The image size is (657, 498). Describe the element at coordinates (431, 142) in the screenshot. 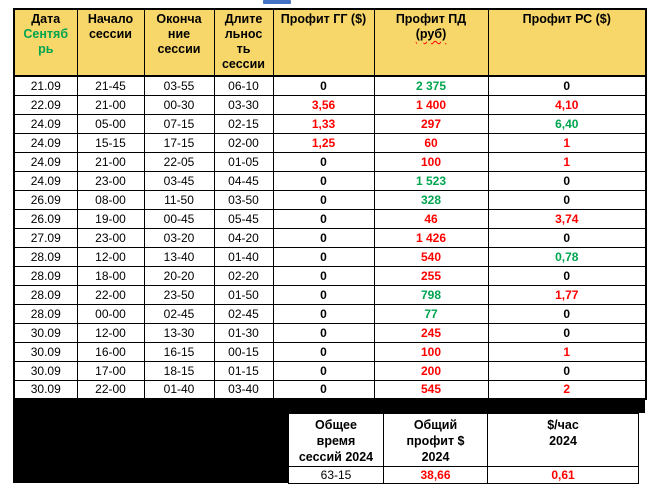

I see `profit-pd-cell: 60` at that location.